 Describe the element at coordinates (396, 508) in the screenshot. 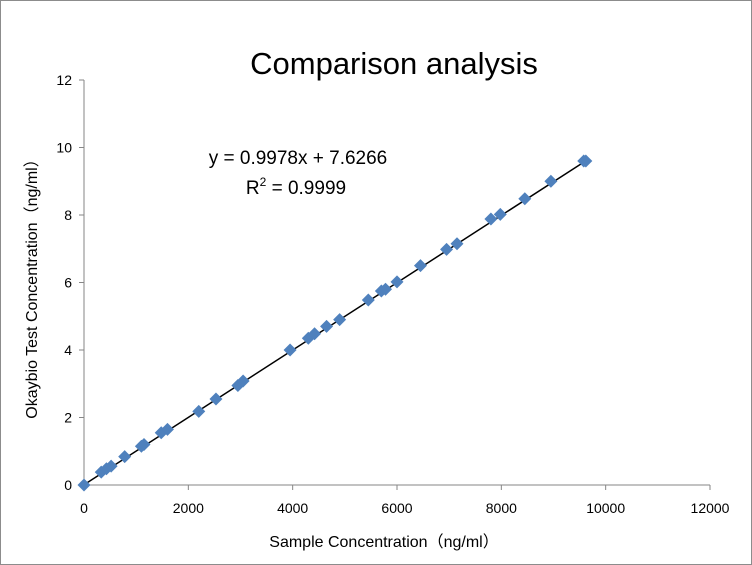

I see `x-tick-label: 6000` at that location.